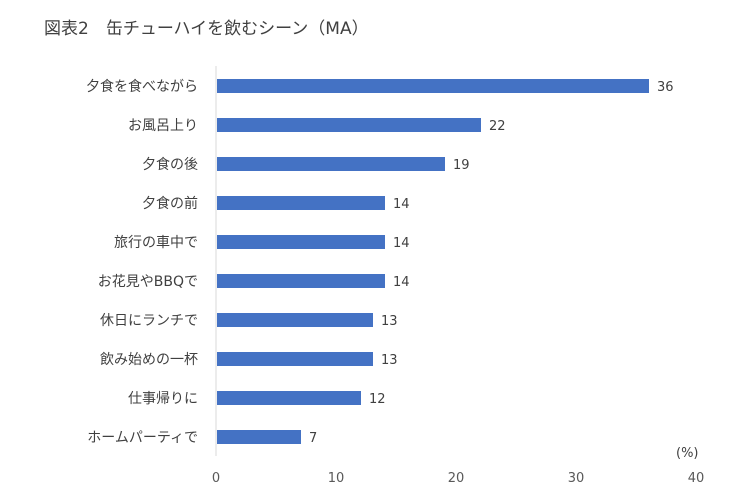 This screenshot has width=750, height=500. Describe the element at coordinates (336, 478) in the screenshot. I see `x-tick-label: 10` at that location.